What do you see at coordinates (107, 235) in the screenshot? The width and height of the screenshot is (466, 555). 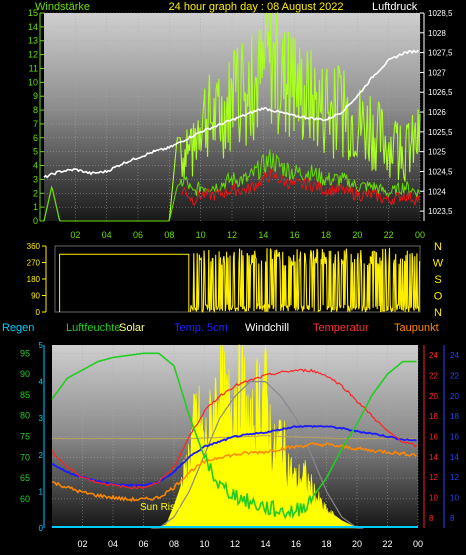 I see `x-tick-label: 04` at bounding box center [107, 235].